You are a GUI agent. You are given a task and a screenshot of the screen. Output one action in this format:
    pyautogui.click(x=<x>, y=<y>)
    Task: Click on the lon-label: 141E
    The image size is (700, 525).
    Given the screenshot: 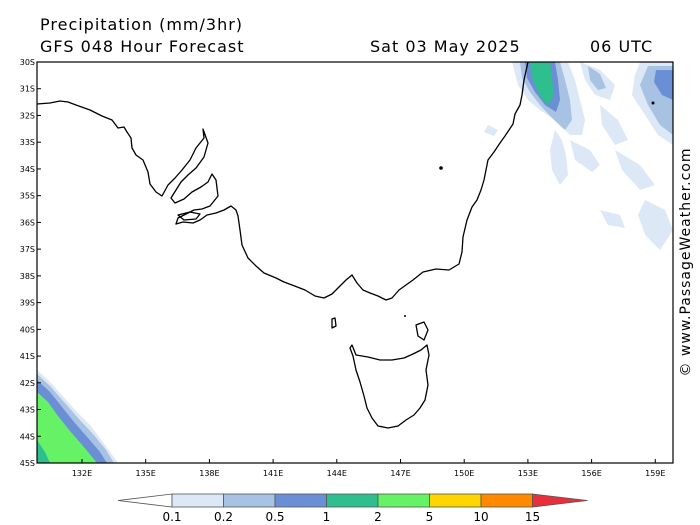 What is the action you would take?
    pyautogui.click(x=273, y=473)
    